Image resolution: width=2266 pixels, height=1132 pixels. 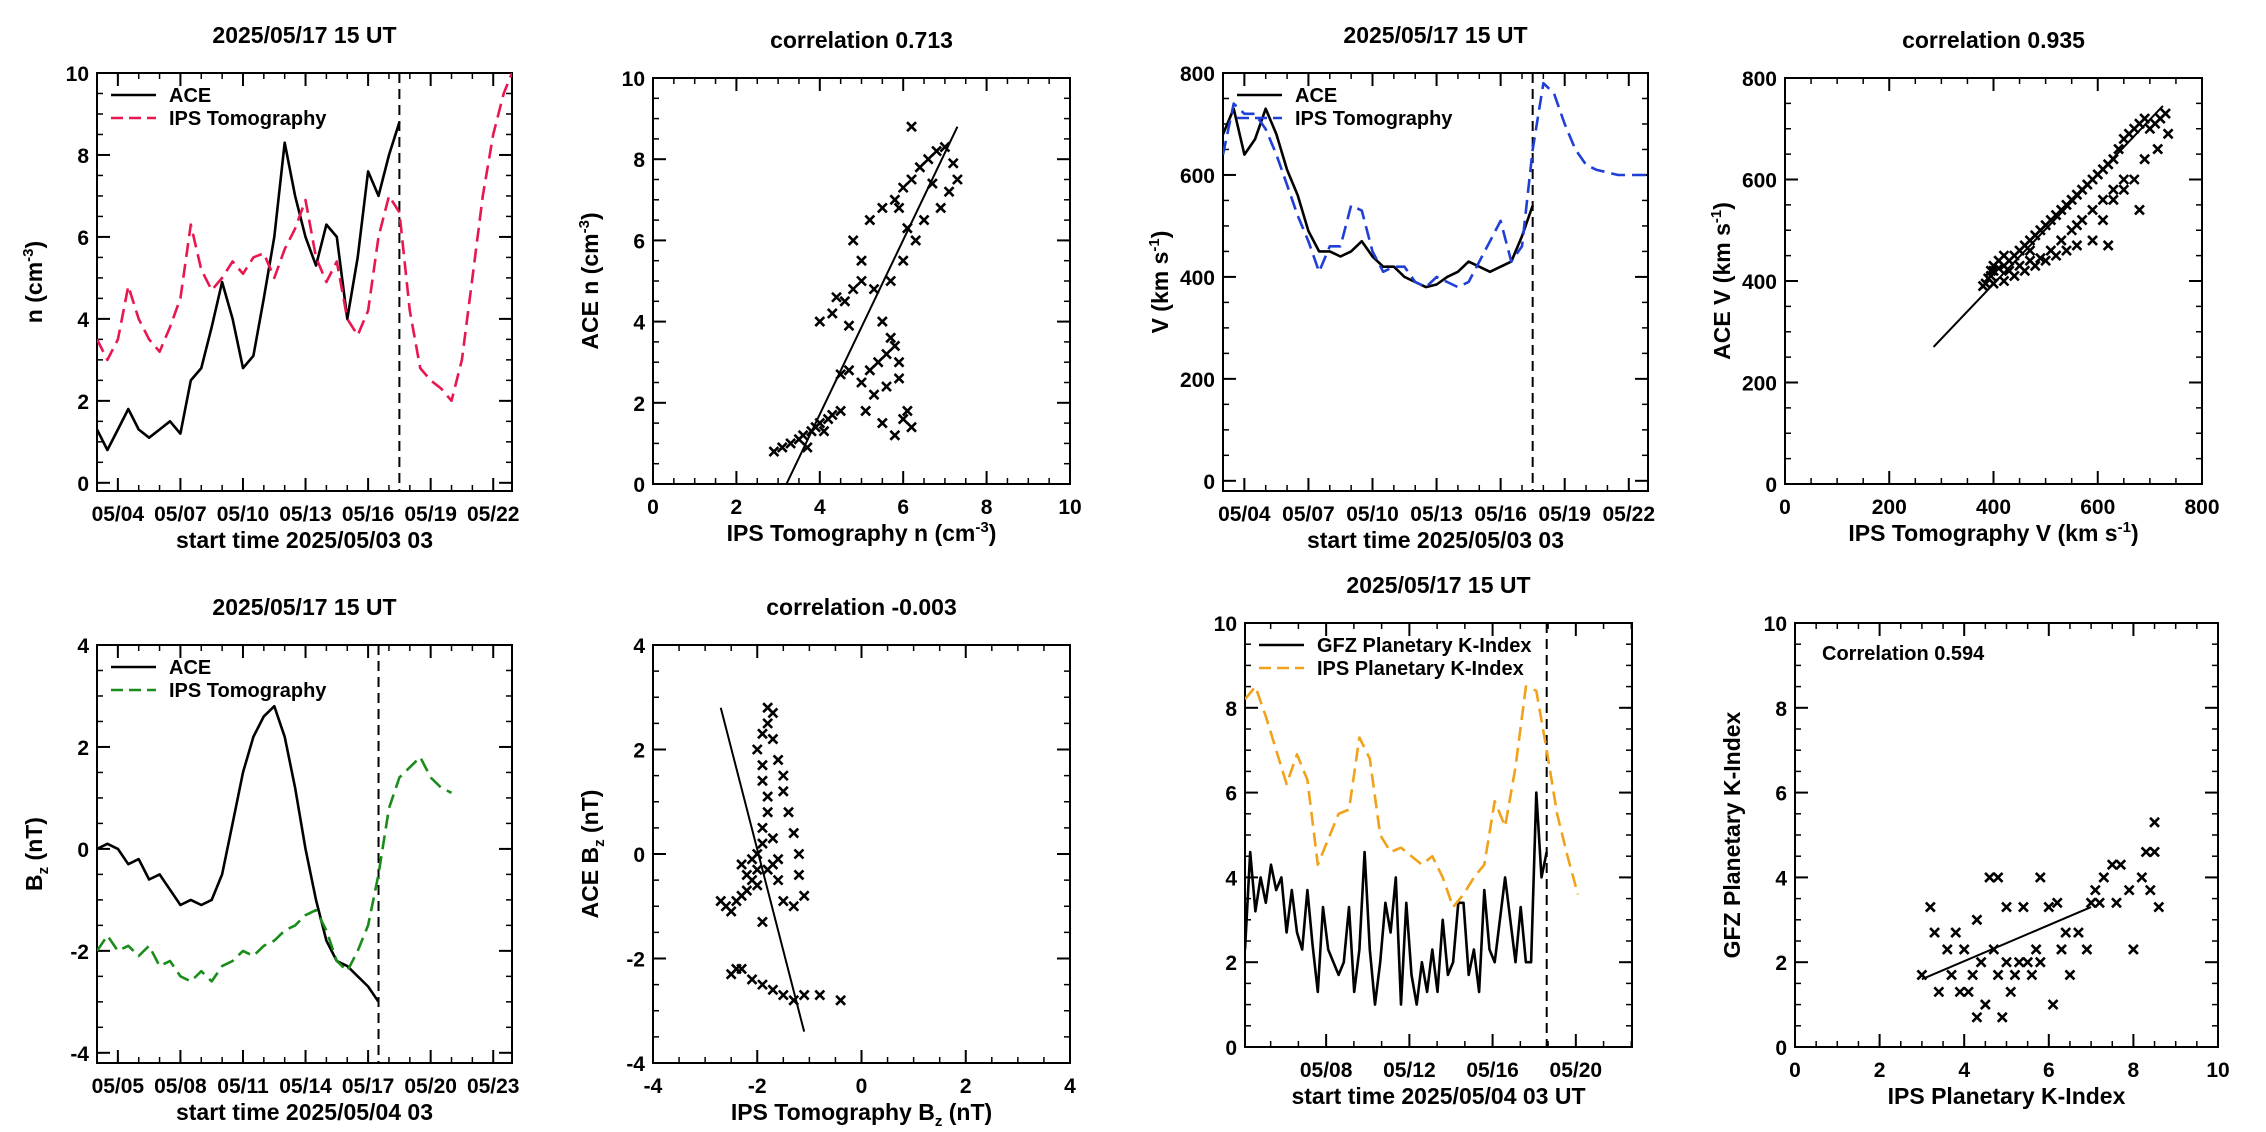 I want to click on x-tick-label: 05/11, so click(x=243, y=1086).